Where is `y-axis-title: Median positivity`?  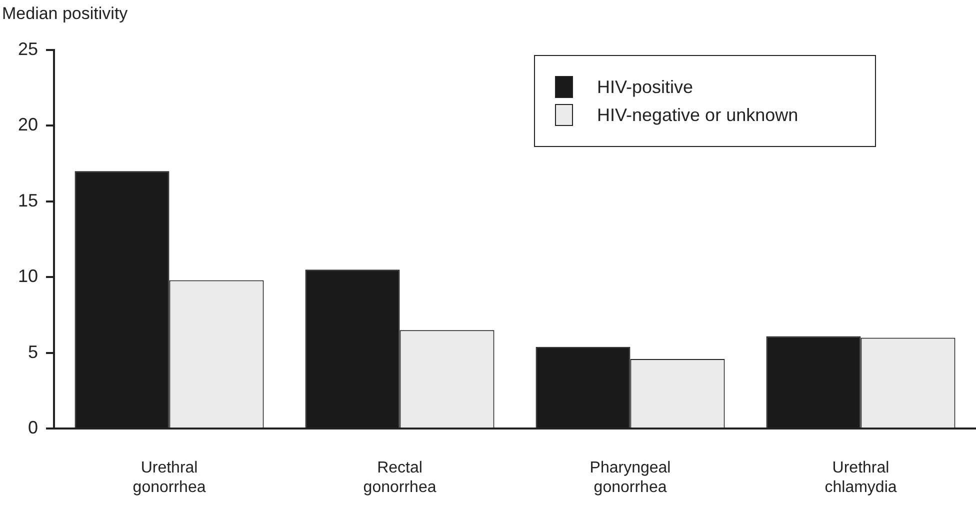
y-axis-title: Median positivity is located at coordinates (65, 14).